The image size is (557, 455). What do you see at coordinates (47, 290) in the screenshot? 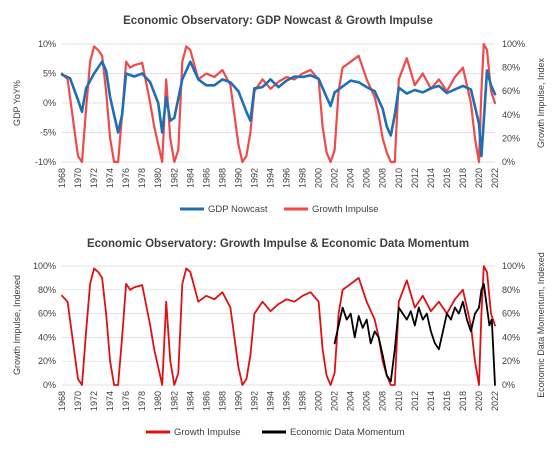
I see `y-tick-label: 80%` at bounding box center [47, 290].